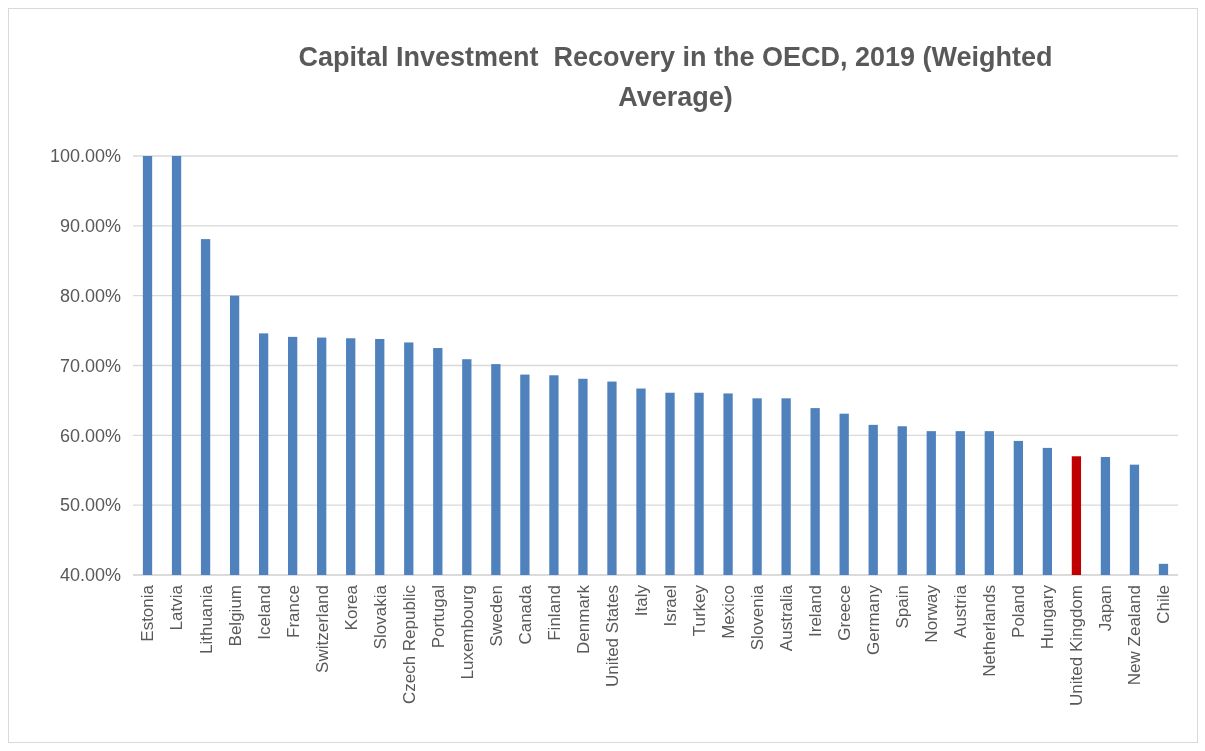  I want to click on y-tick-label: 40.00%, so click(90, 575).